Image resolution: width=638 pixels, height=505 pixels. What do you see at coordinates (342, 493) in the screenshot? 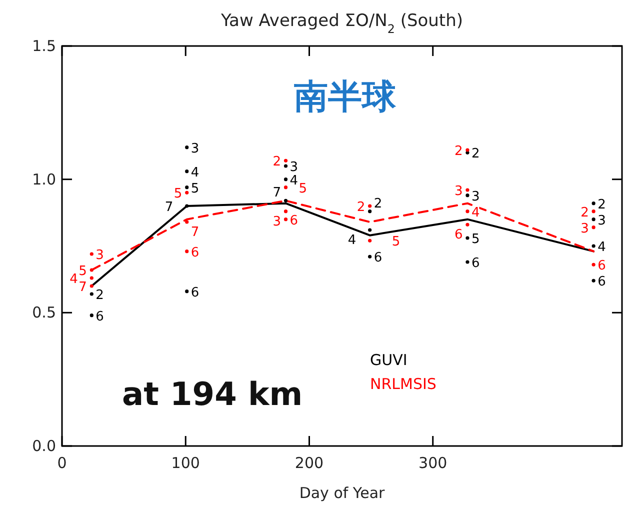
I see `x-axis-title: Day of Year` at bounding box center [342, 493].